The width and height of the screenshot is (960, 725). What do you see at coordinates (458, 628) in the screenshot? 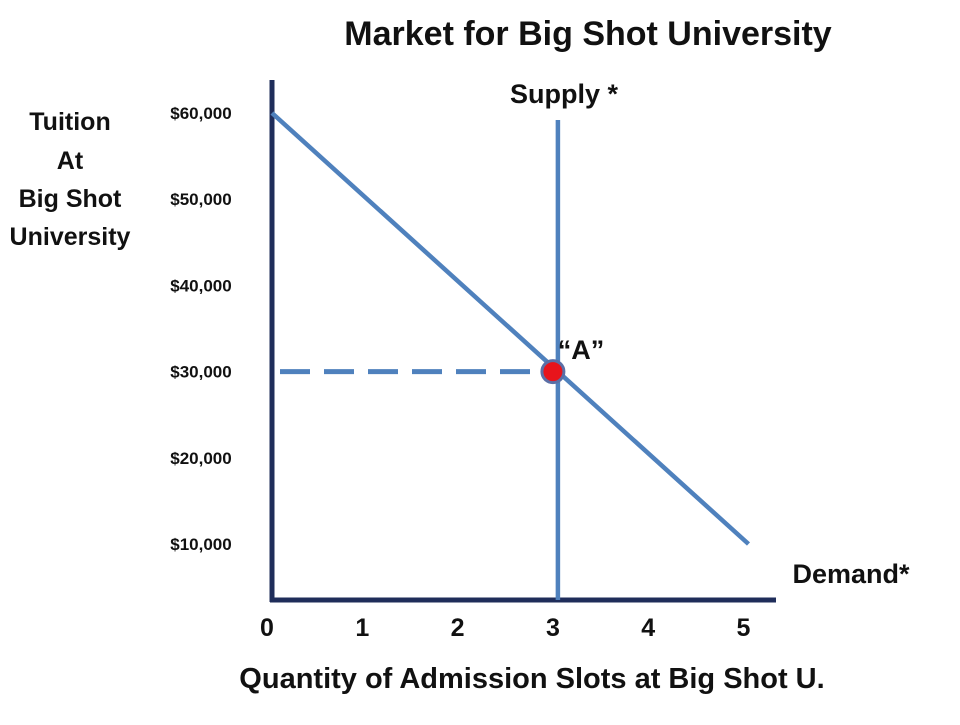
I see `x-tick-label: 2` at bounding box center [458, 628].